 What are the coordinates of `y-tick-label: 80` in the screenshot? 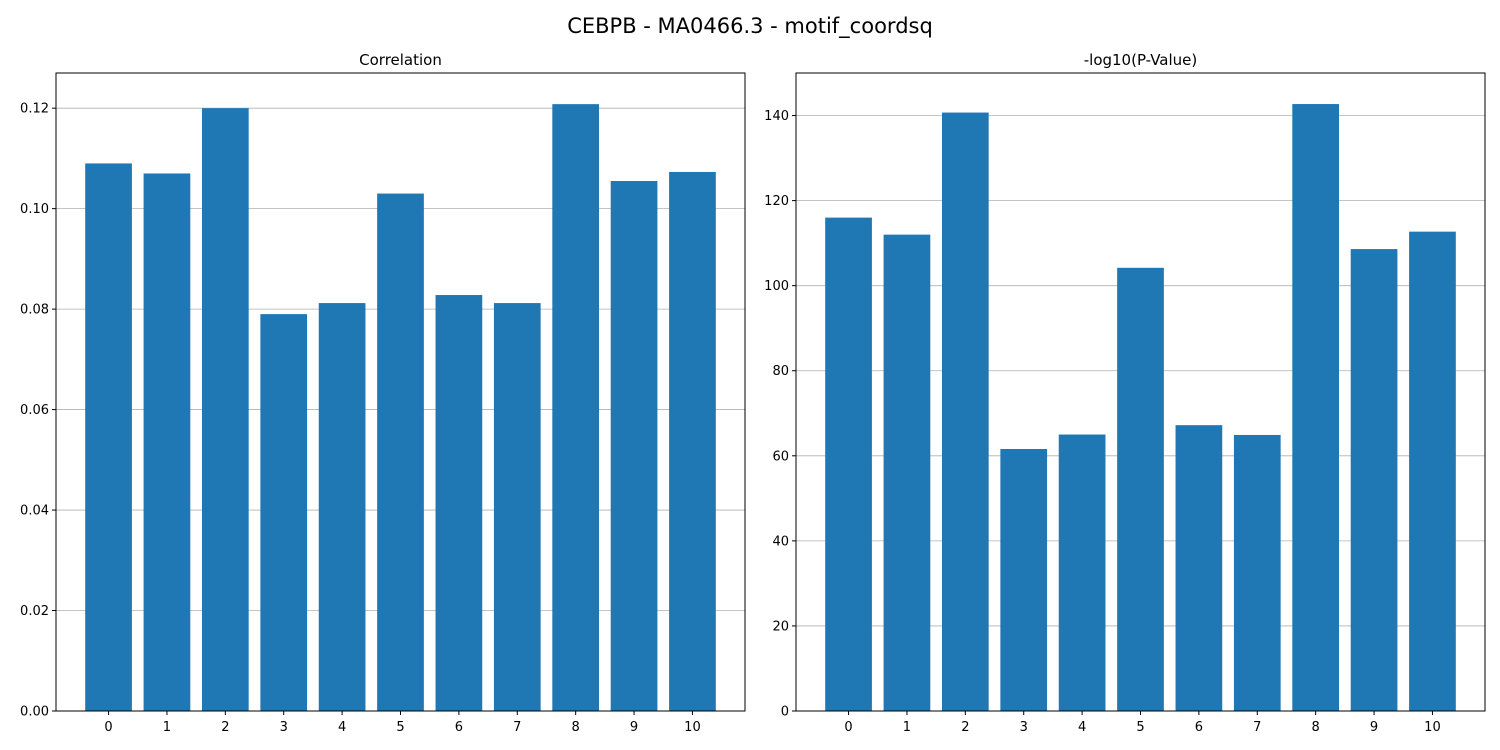 It's located at (780, 371).